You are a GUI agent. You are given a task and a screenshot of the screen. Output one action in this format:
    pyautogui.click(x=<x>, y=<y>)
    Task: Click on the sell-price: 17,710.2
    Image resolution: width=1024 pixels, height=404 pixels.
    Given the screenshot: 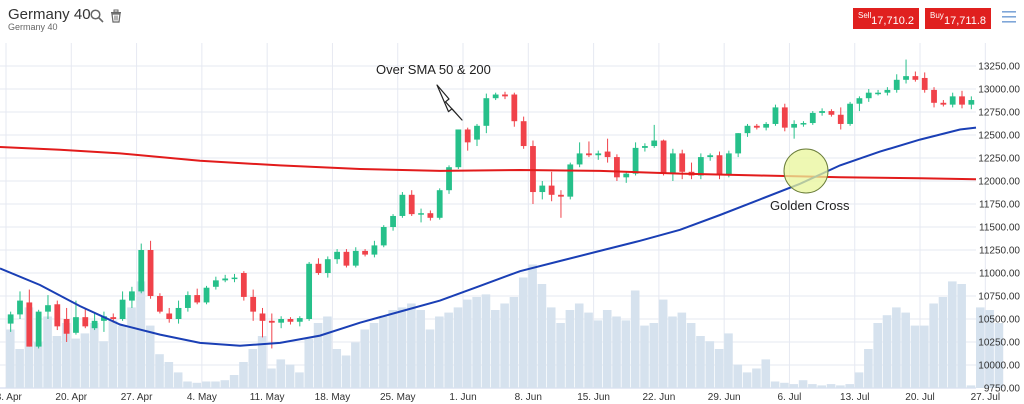 What is the action you would take?
    pyautogui.click(x=892, y=21)
    